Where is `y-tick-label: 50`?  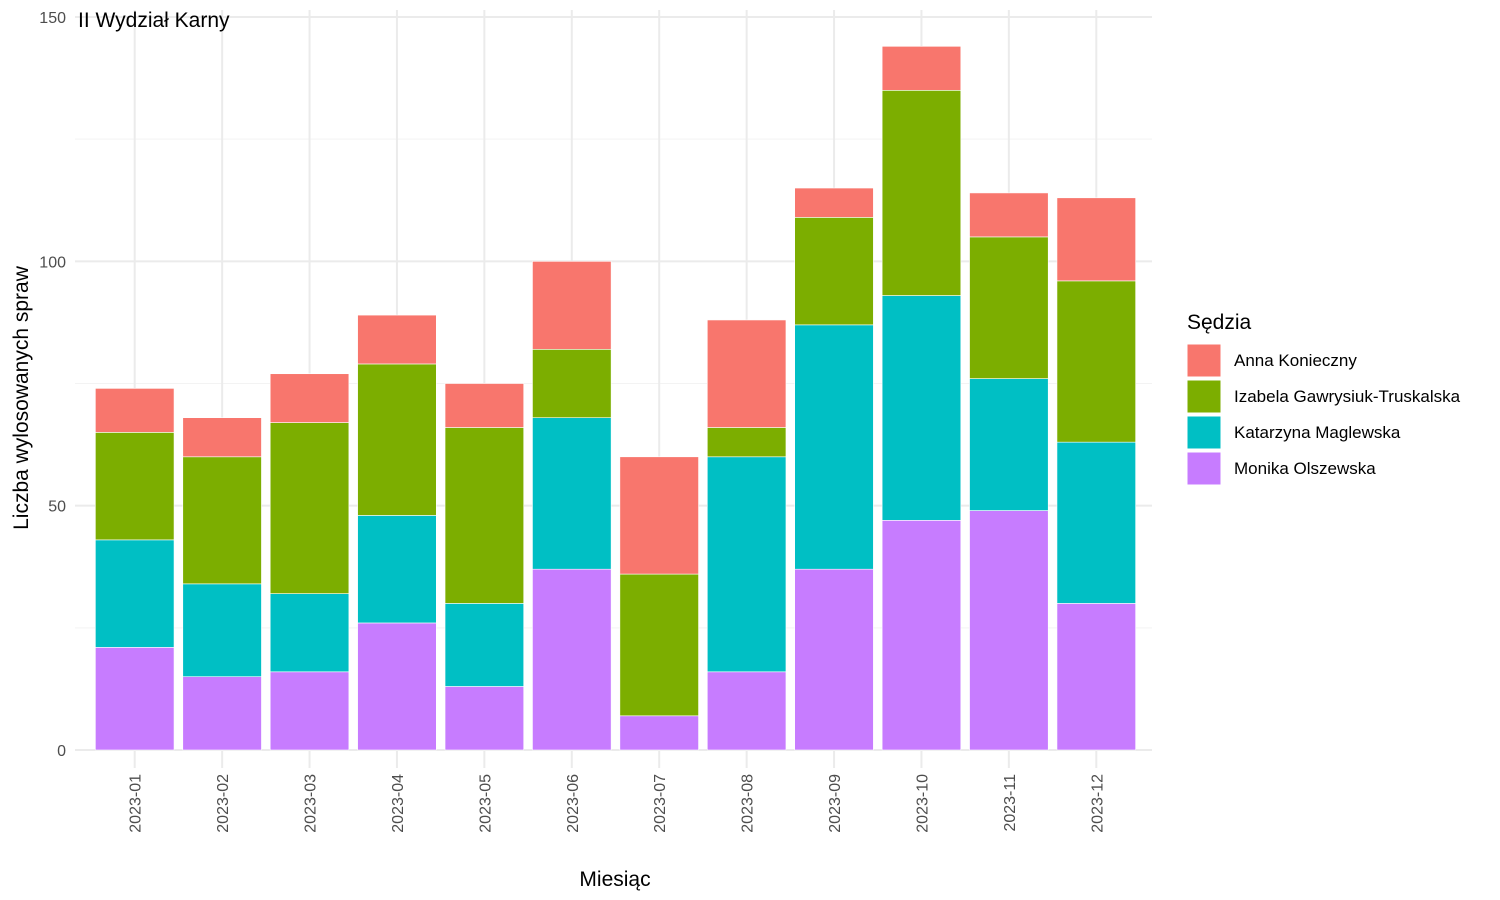
y-tick-label: 50 is located at coordinates (57, 507).